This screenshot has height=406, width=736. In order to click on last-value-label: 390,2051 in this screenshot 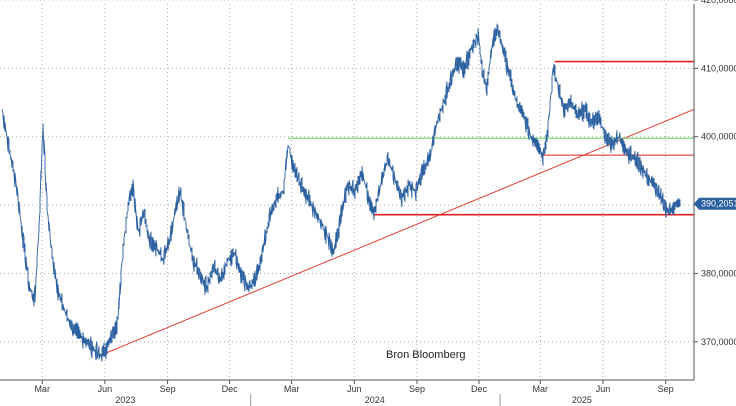, I will do `click(718, 204)`.